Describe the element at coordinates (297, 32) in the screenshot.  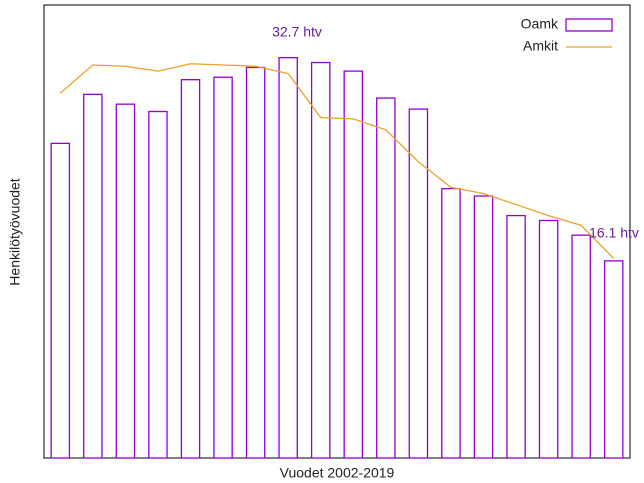
I see `annotation: 32.7 htv` at that location.